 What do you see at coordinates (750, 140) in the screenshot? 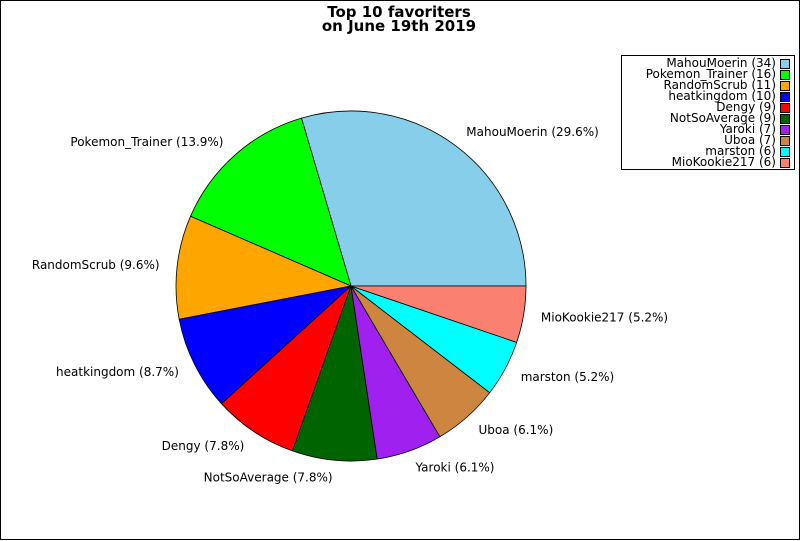
I see `legend-label: Uboa (7)` at bounding box center [750, 140].